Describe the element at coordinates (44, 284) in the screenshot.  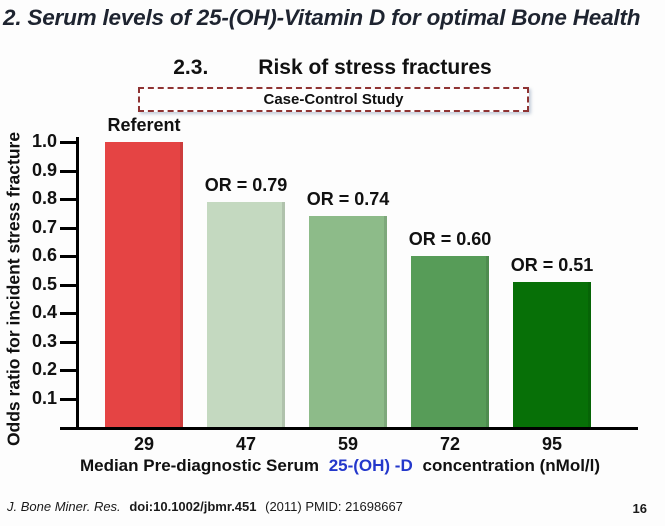
I see `y-tick-label: 0.5` at that location.